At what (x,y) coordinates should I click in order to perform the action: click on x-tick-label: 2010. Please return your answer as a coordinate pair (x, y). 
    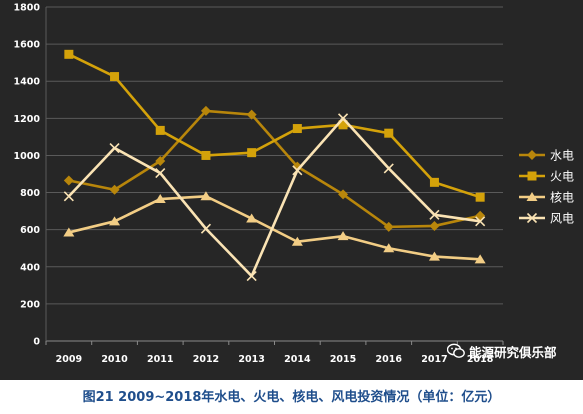
    Looking at the image, I should click on (114, 359).